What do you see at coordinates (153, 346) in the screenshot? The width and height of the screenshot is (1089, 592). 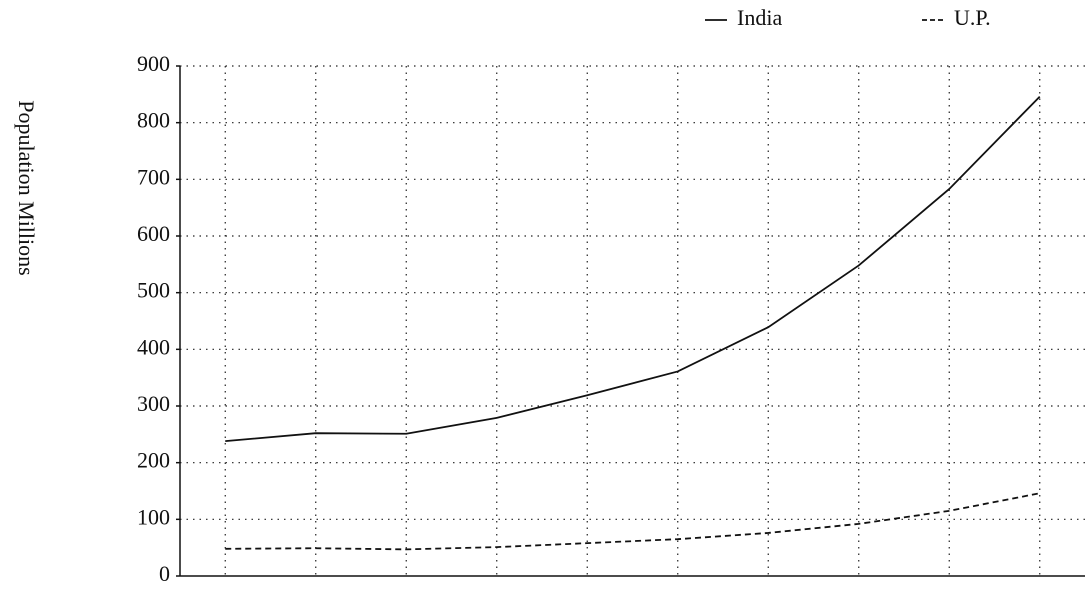 I see `y-tick-label: 400` at bounding box center [153, 346].